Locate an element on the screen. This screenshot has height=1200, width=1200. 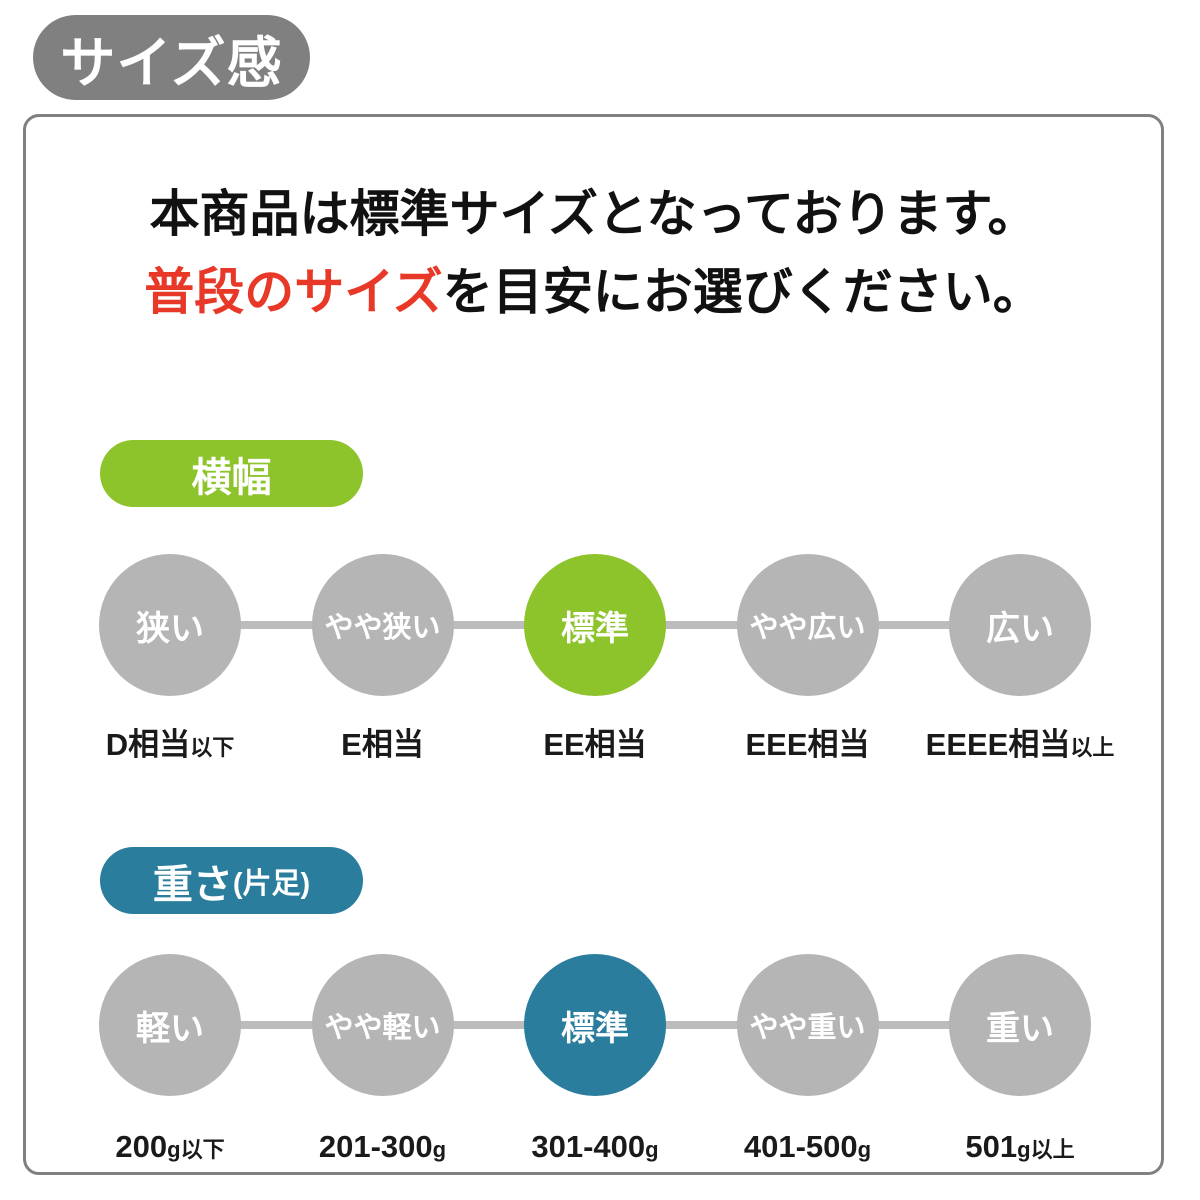
width-label-ee: EE相当 is located at coordinates (595, 744).